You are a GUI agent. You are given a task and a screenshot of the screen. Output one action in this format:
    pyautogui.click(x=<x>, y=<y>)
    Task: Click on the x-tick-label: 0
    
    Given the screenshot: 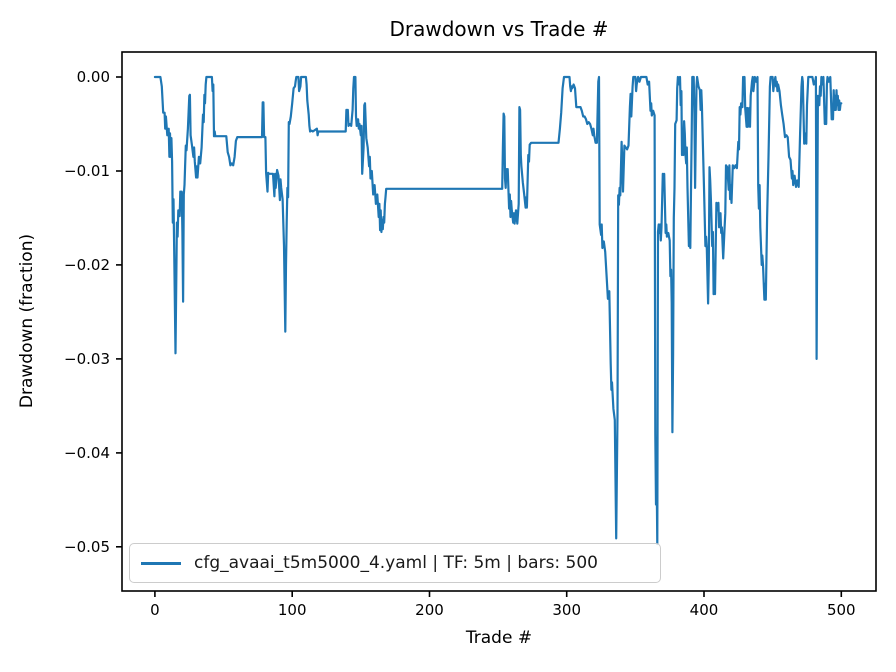 What is the action you would take?
    pyautogui.click(x=155, y=610)
    